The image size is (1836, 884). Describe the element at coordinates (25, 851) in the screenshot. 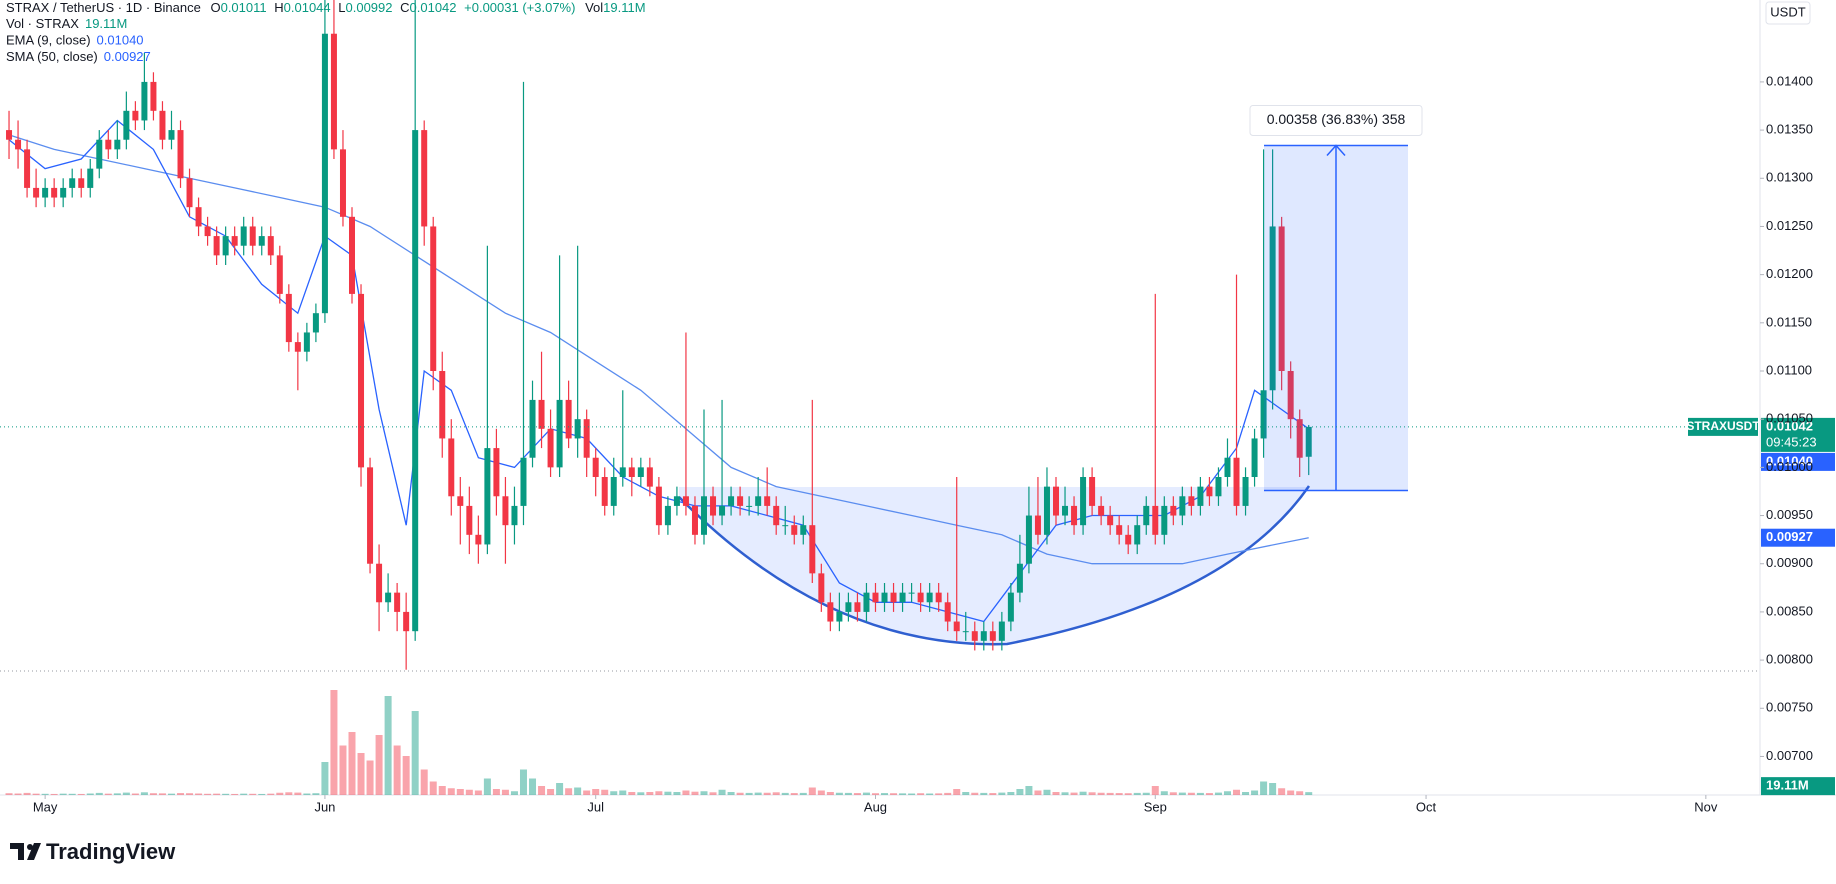

I see `brand-icon` at that location.